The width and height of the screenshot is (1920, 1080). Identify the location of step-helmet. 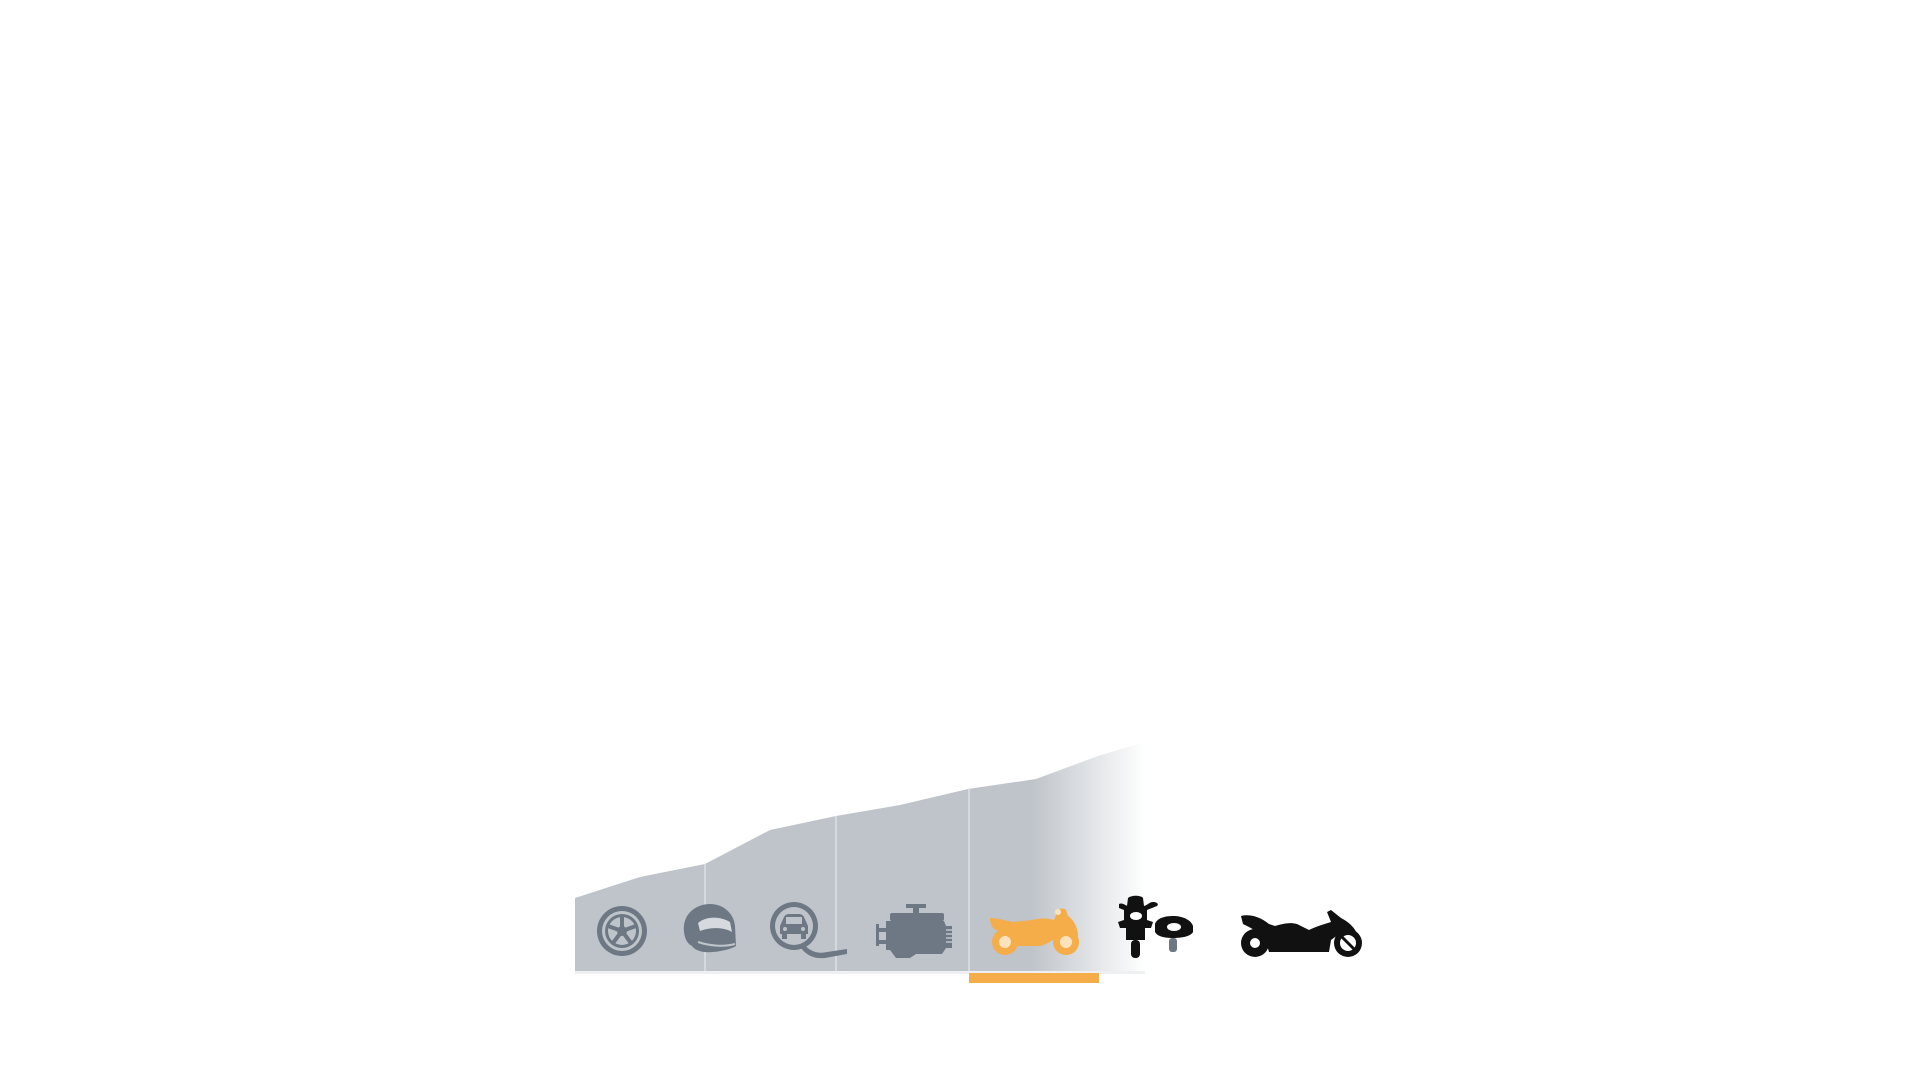
(709, 928).